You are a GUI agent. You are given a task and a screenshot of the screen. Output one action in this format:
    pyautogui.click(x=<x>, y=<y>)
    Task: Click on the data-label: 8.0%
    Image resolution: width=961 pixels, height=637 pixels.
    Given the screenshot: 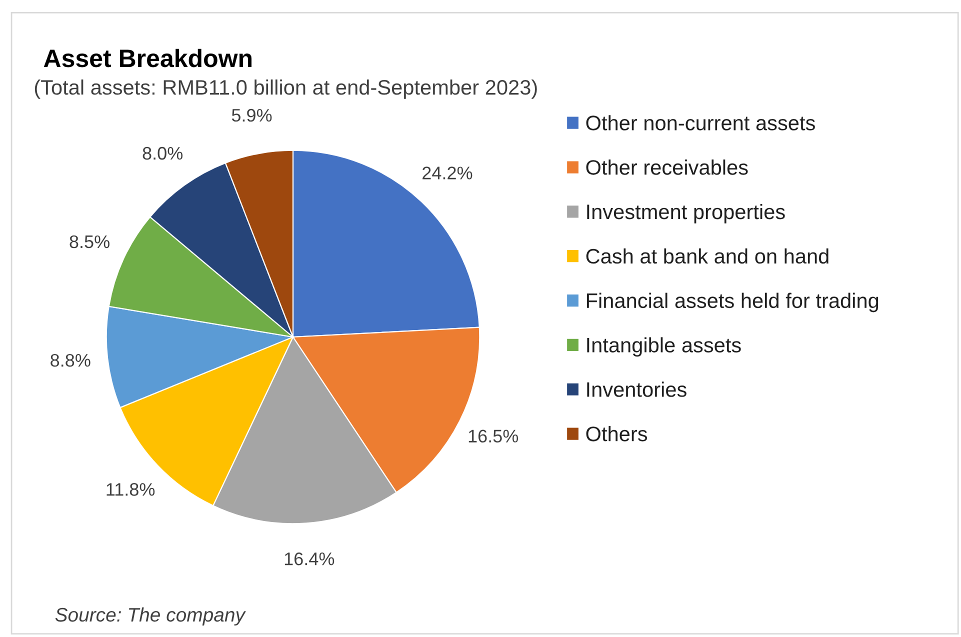 What is the action you would take?
    pyautogui.click(x=162, y=153)
    